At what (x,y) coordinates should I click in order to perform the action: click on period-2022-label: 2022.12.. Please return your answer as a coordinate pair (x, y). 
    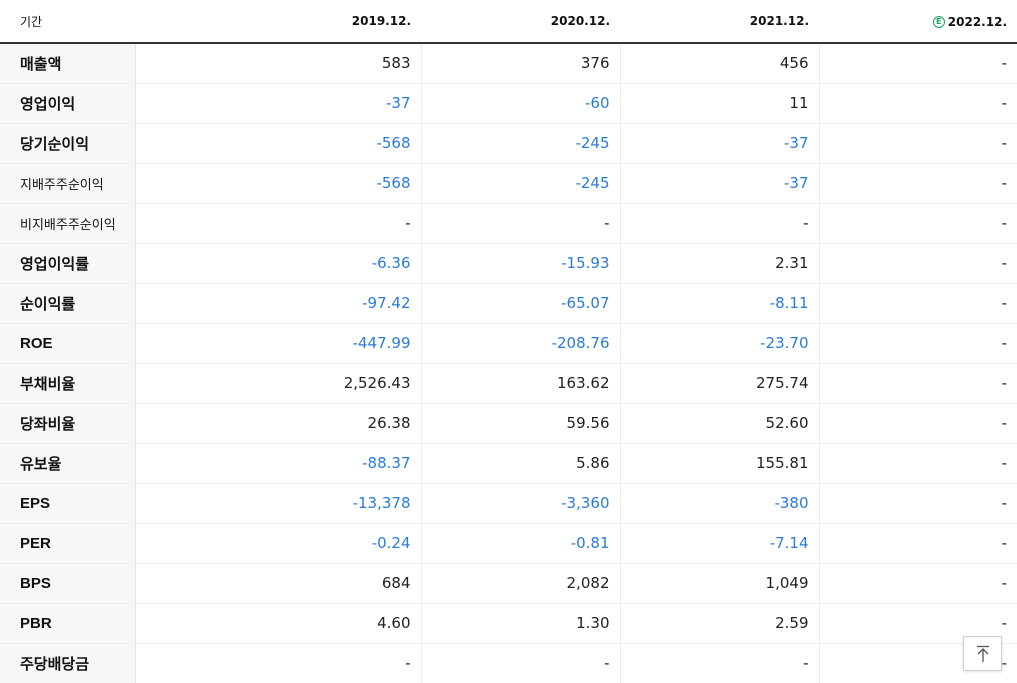
    Looking at the image, I should click on (977, 22).